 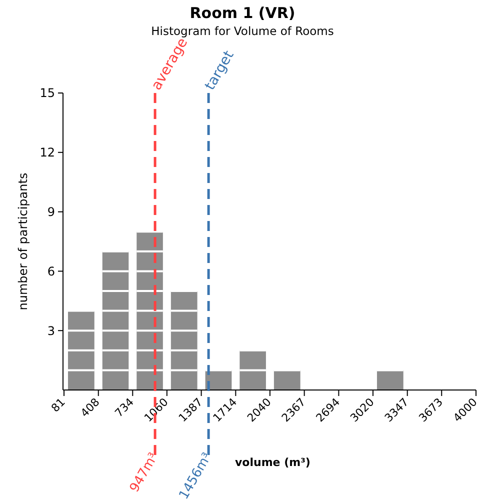 What do you see at coordinates (51, 212) in the screenshot?
I see `y-tick-label: 9` at bounding box center [51, 212].